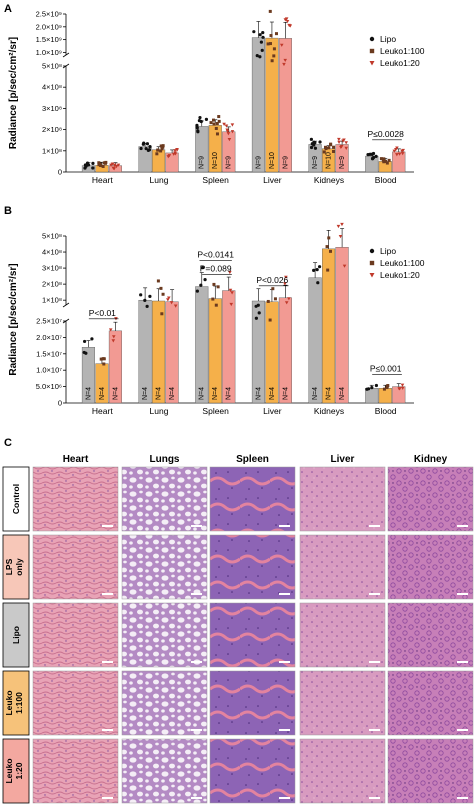 This screenshot has width=474, height=804. What do you see at coordinates (49, 52) in the screenshot?
I see `y-tick-label: 1.0×10⁹` at bounding box center [49, 52].